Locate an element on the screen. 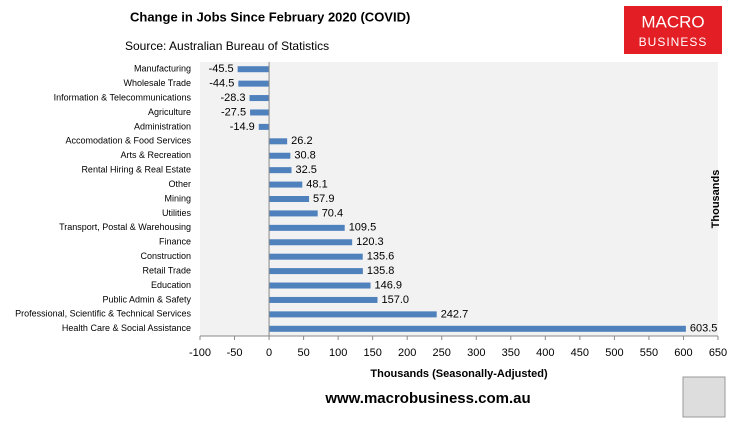 The height and width of the screenshot is (421, 729). data-label: -44.5 is located at coordinates (221, 84).